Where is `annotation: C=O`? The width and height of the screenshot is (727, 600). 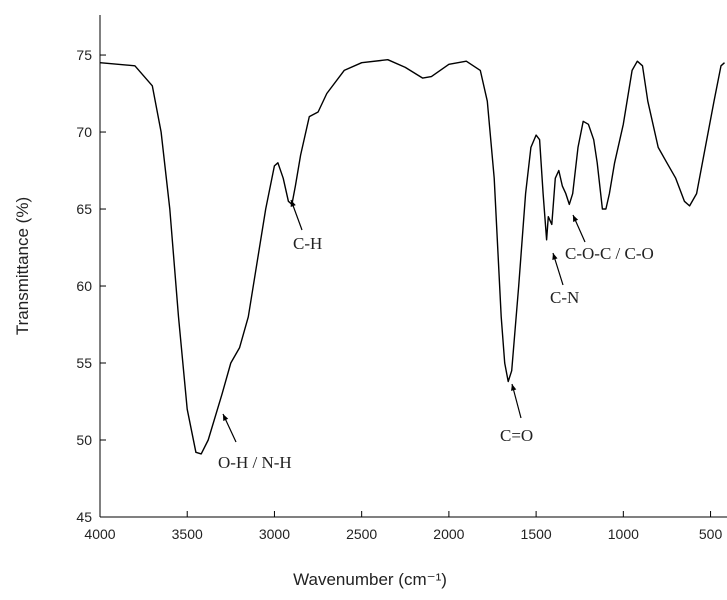 annotation: C=O is located at coordinates (516, 435).